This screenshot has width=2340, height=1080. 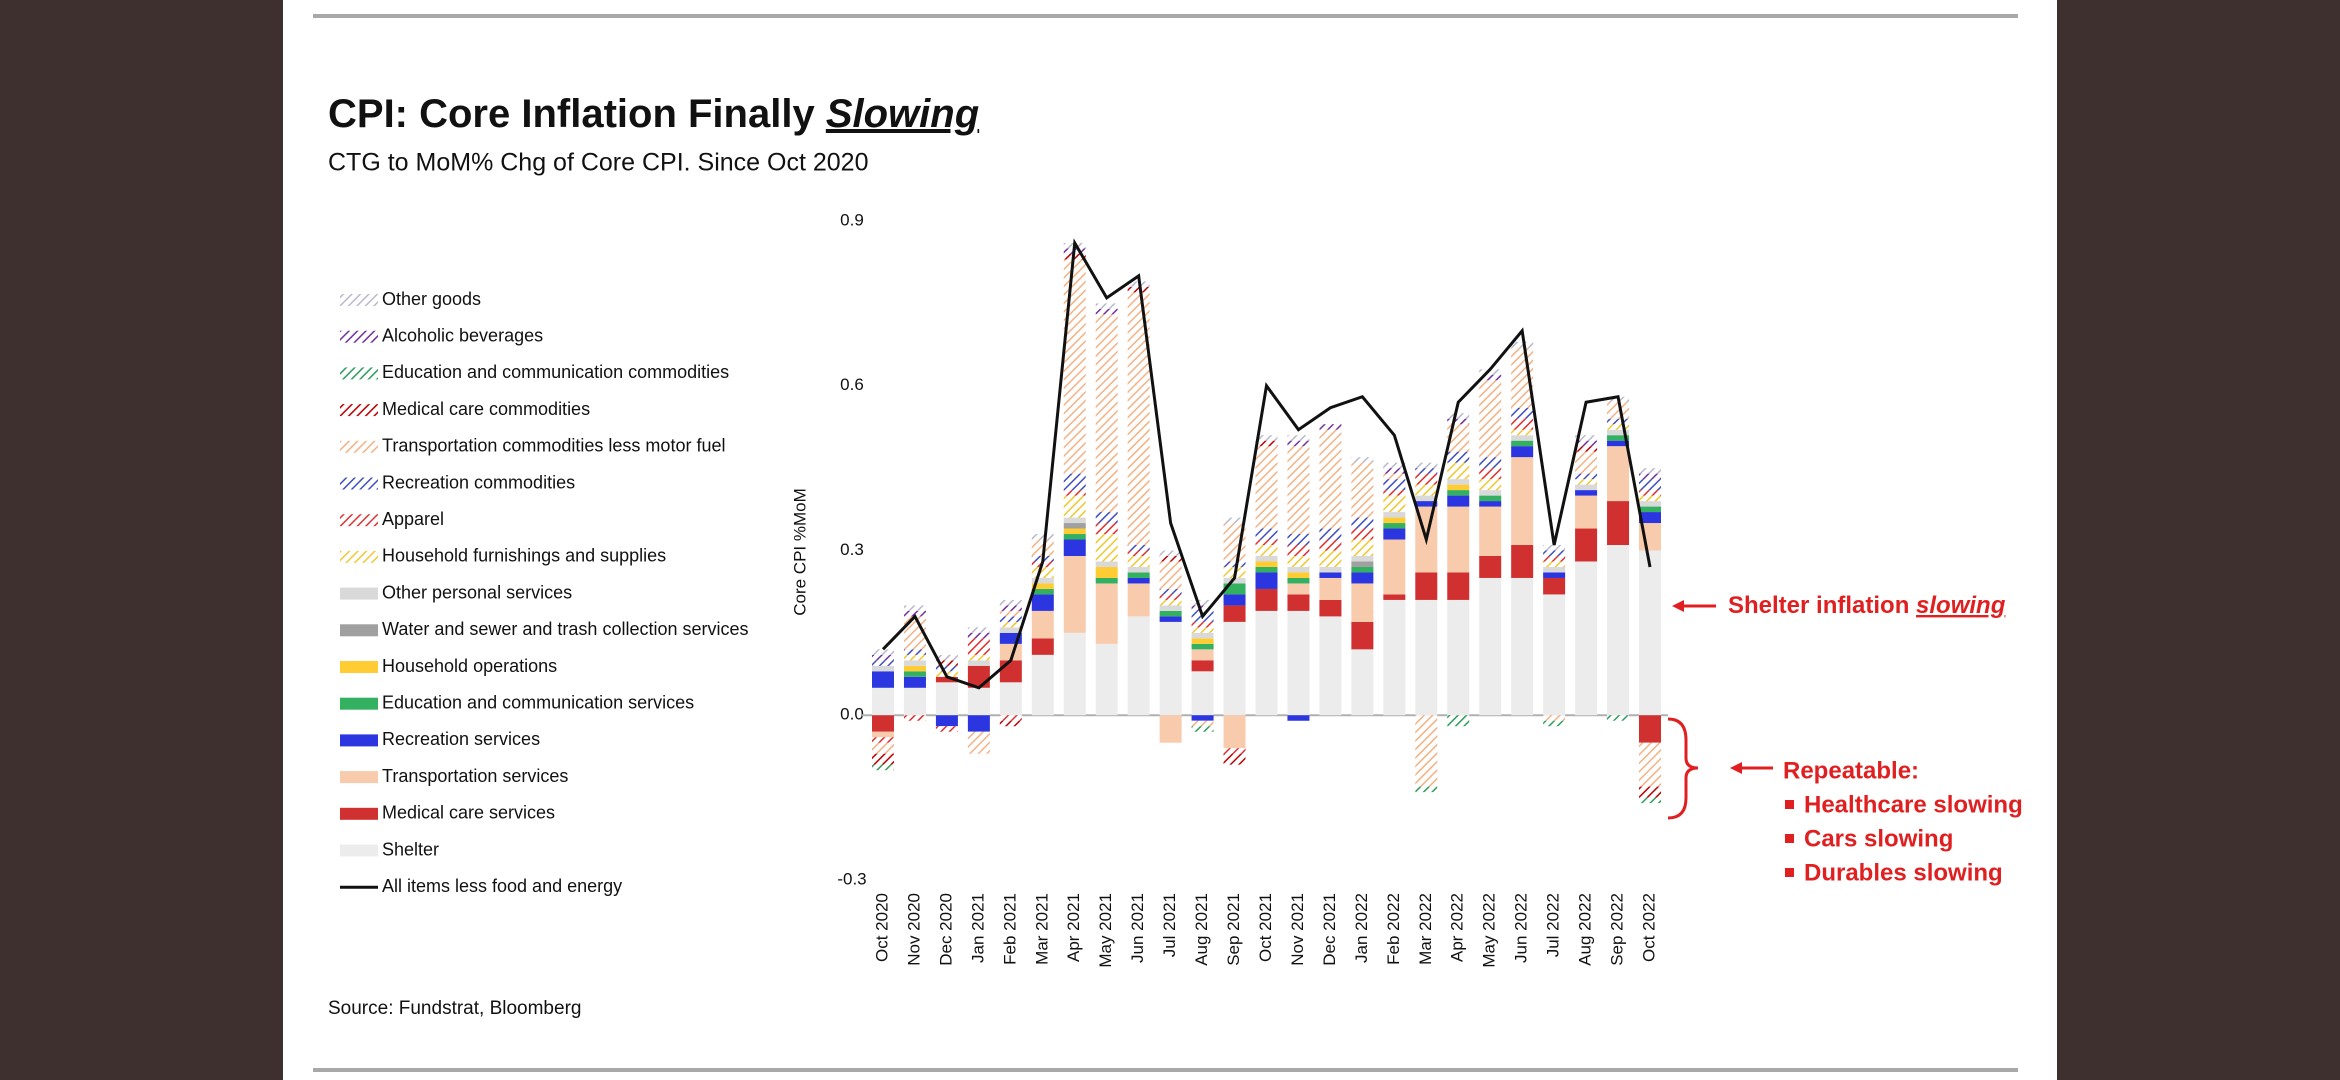 I want to click on y-axis-title: Core CPI %MoM, so click(x=799, y=552).